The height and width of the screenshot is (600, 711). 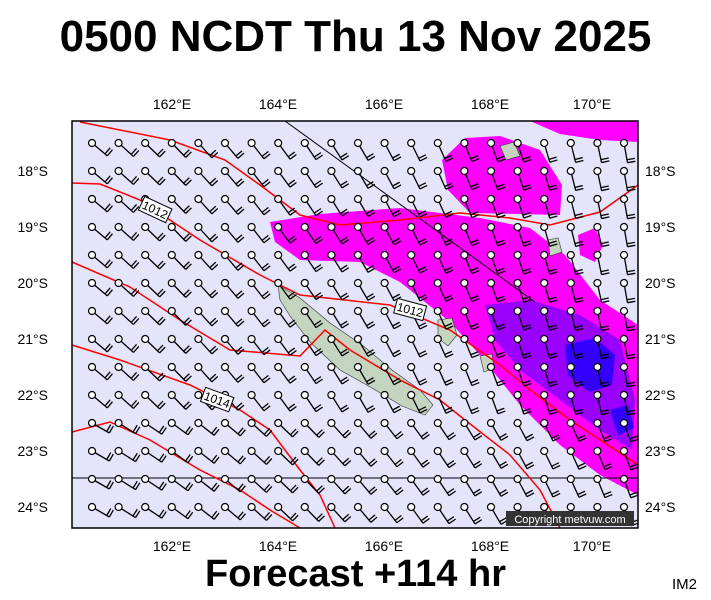 What do you see at coordinates (569, 520) in the screenshot?
I see `copyright: Copyright metvuw.com` at bounding box center [569, 520].